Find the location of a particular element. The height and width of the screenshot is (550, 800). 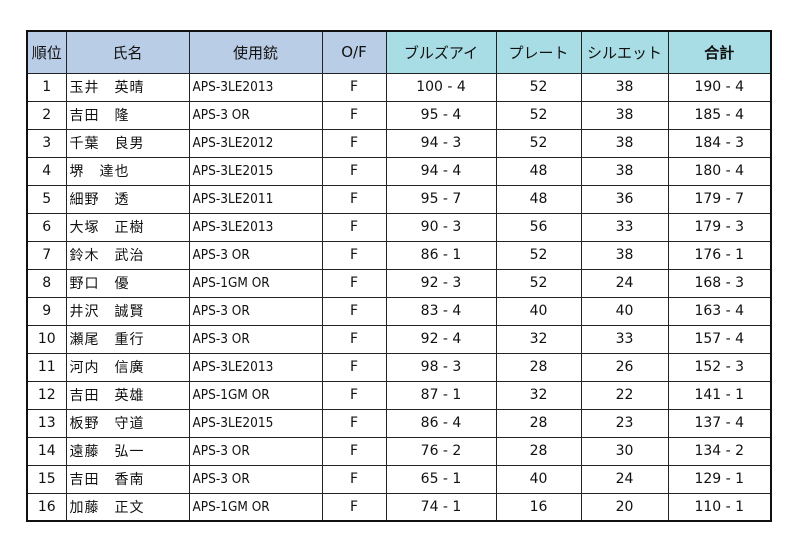

cell-silhouette: 24 is located at coordinates (624, 283).